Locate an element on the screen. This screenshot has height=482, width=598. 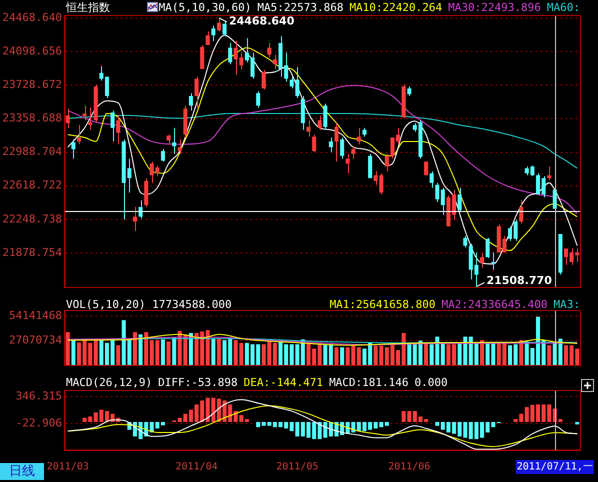
text: MA5:22573.868 is located at coordinates (300, 7).